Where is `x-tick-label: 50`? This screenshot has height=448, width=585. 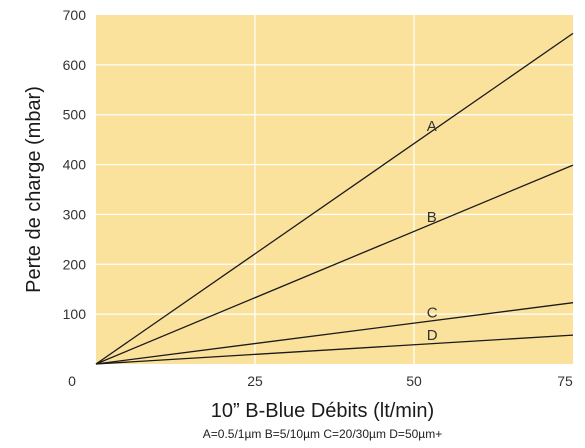 x-tick-label: 50 is located at coordinates (414, 381).